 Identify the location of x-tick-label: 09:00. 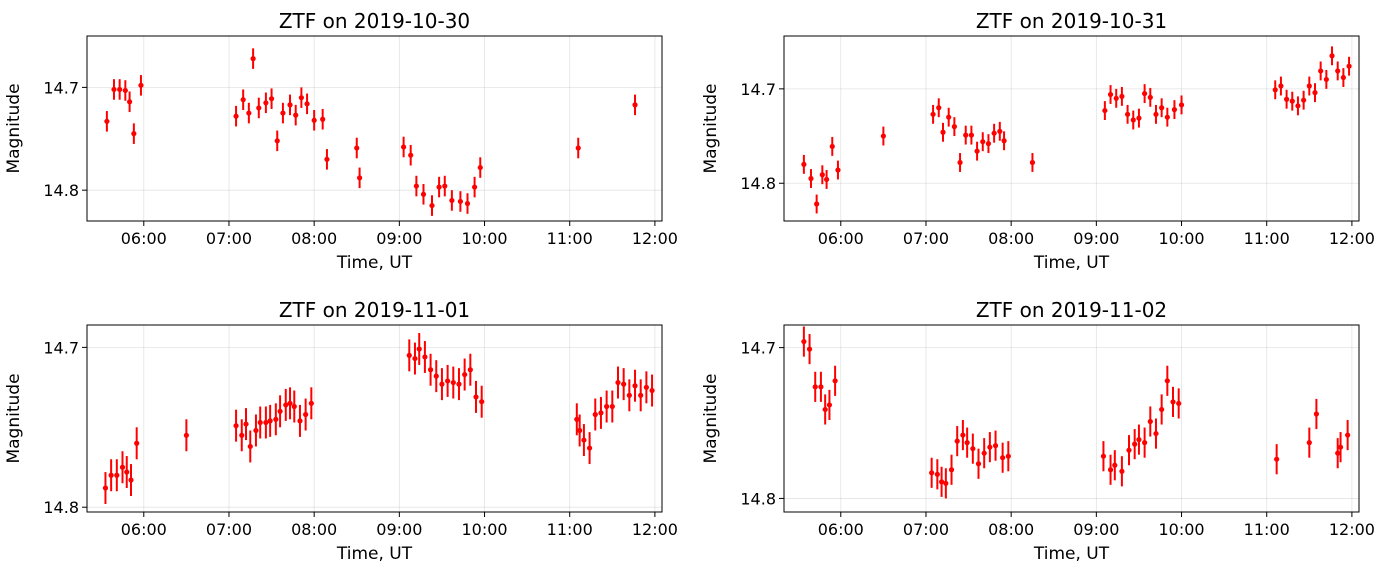
(1096, 529).